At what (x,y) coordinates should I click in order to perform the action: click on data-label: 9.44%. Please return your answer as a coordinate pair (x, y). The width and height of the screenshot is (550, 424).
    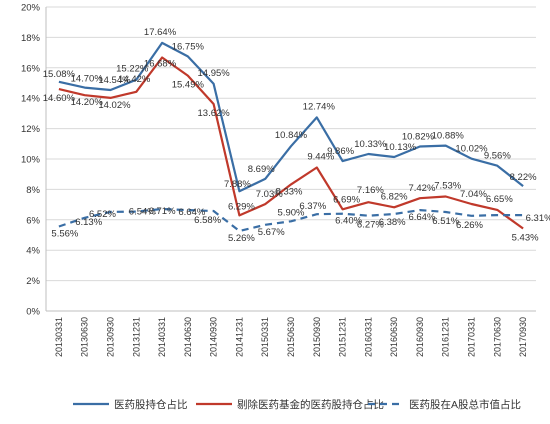
    Looking at the image, I should click on (320, 157).